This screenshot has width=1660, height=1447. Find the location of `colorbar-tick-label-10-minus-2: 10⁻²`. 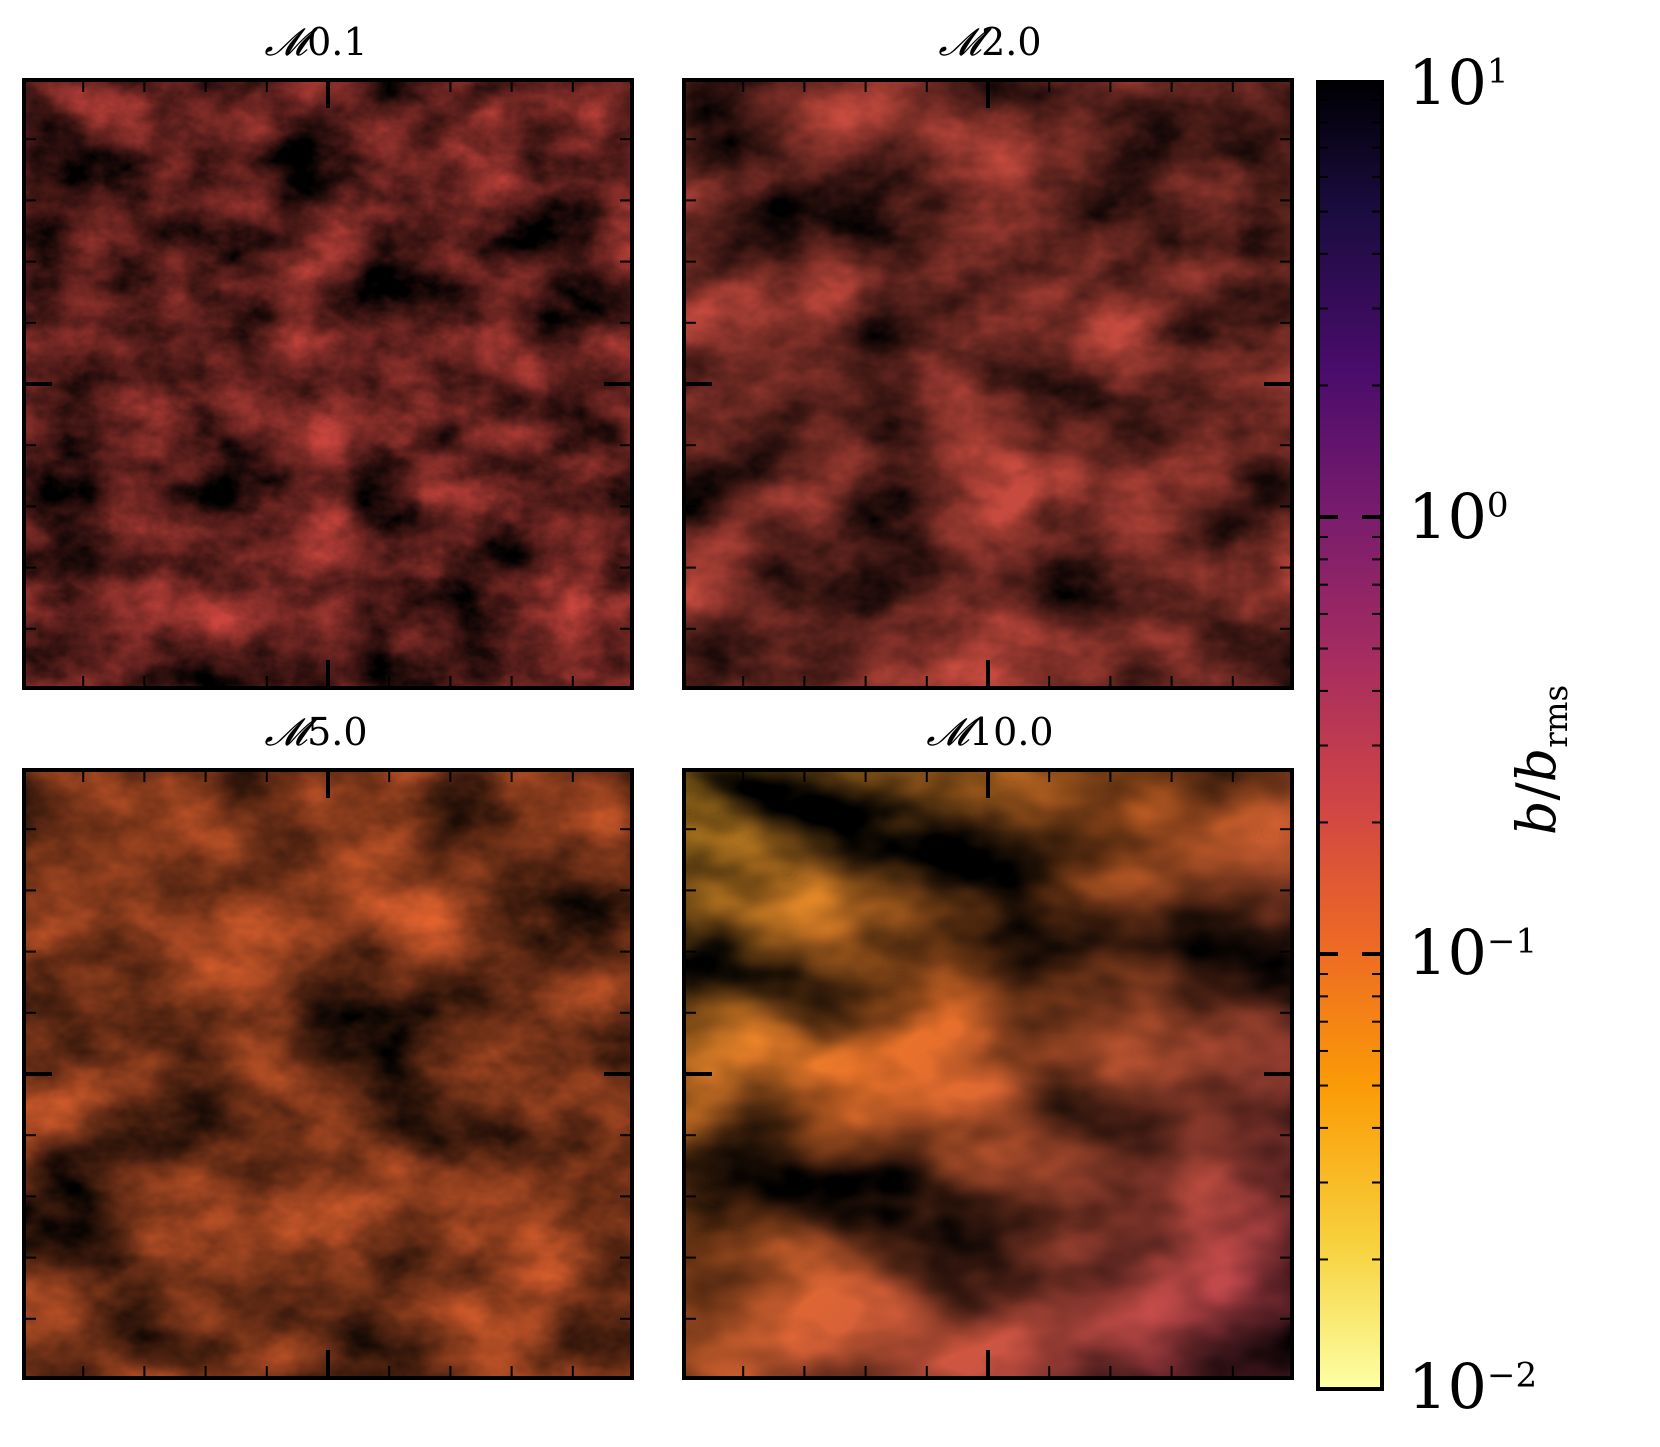

colorbar-tick-label-10-minus-2: 10⁻² is located at coordinates (1473, 1386).